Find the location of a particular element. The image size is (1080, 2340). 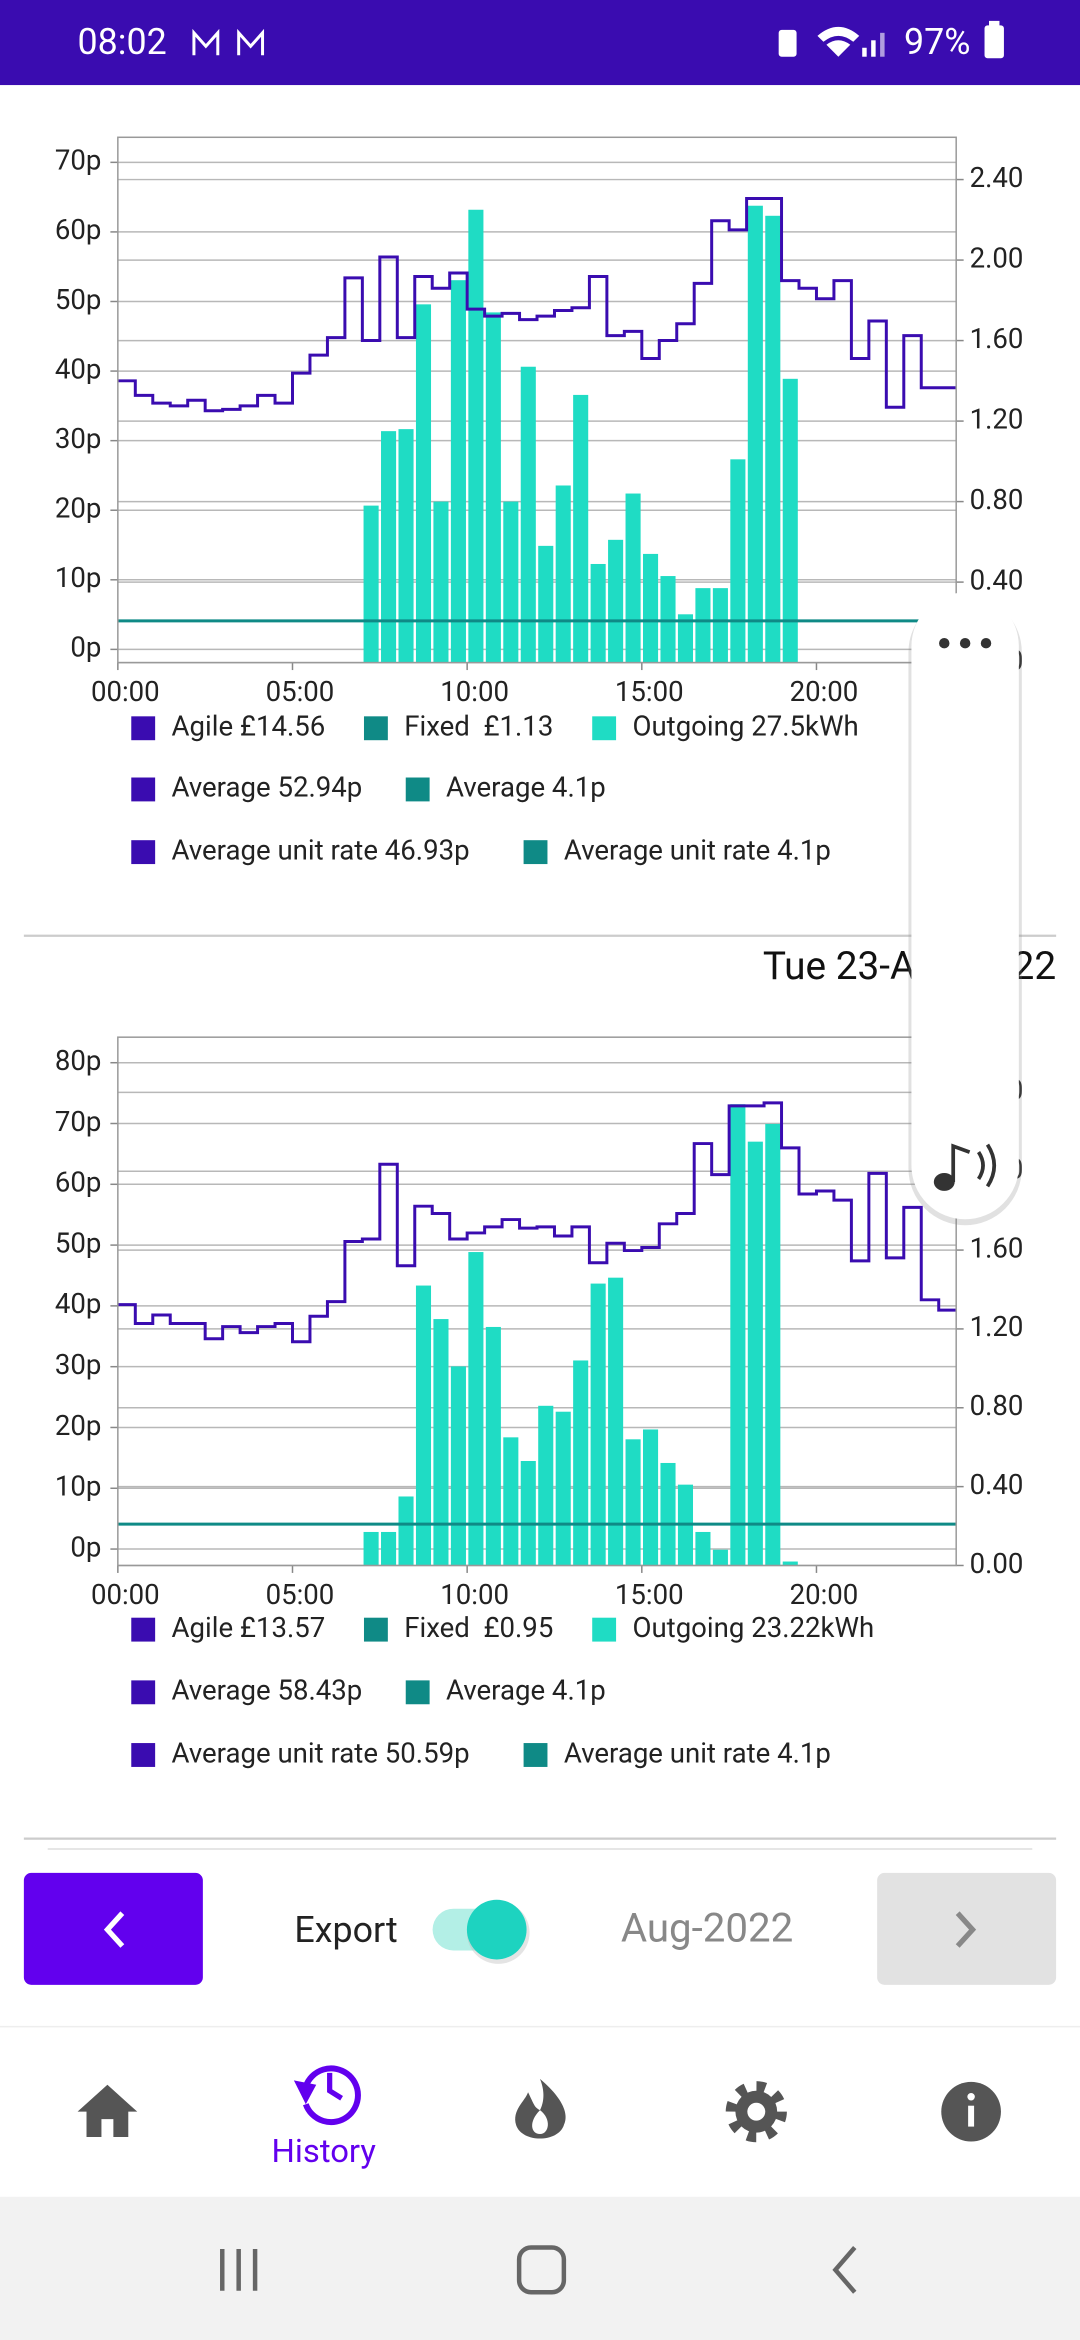

month-label: Aug-2022 is located at coordinates (707, 1928).